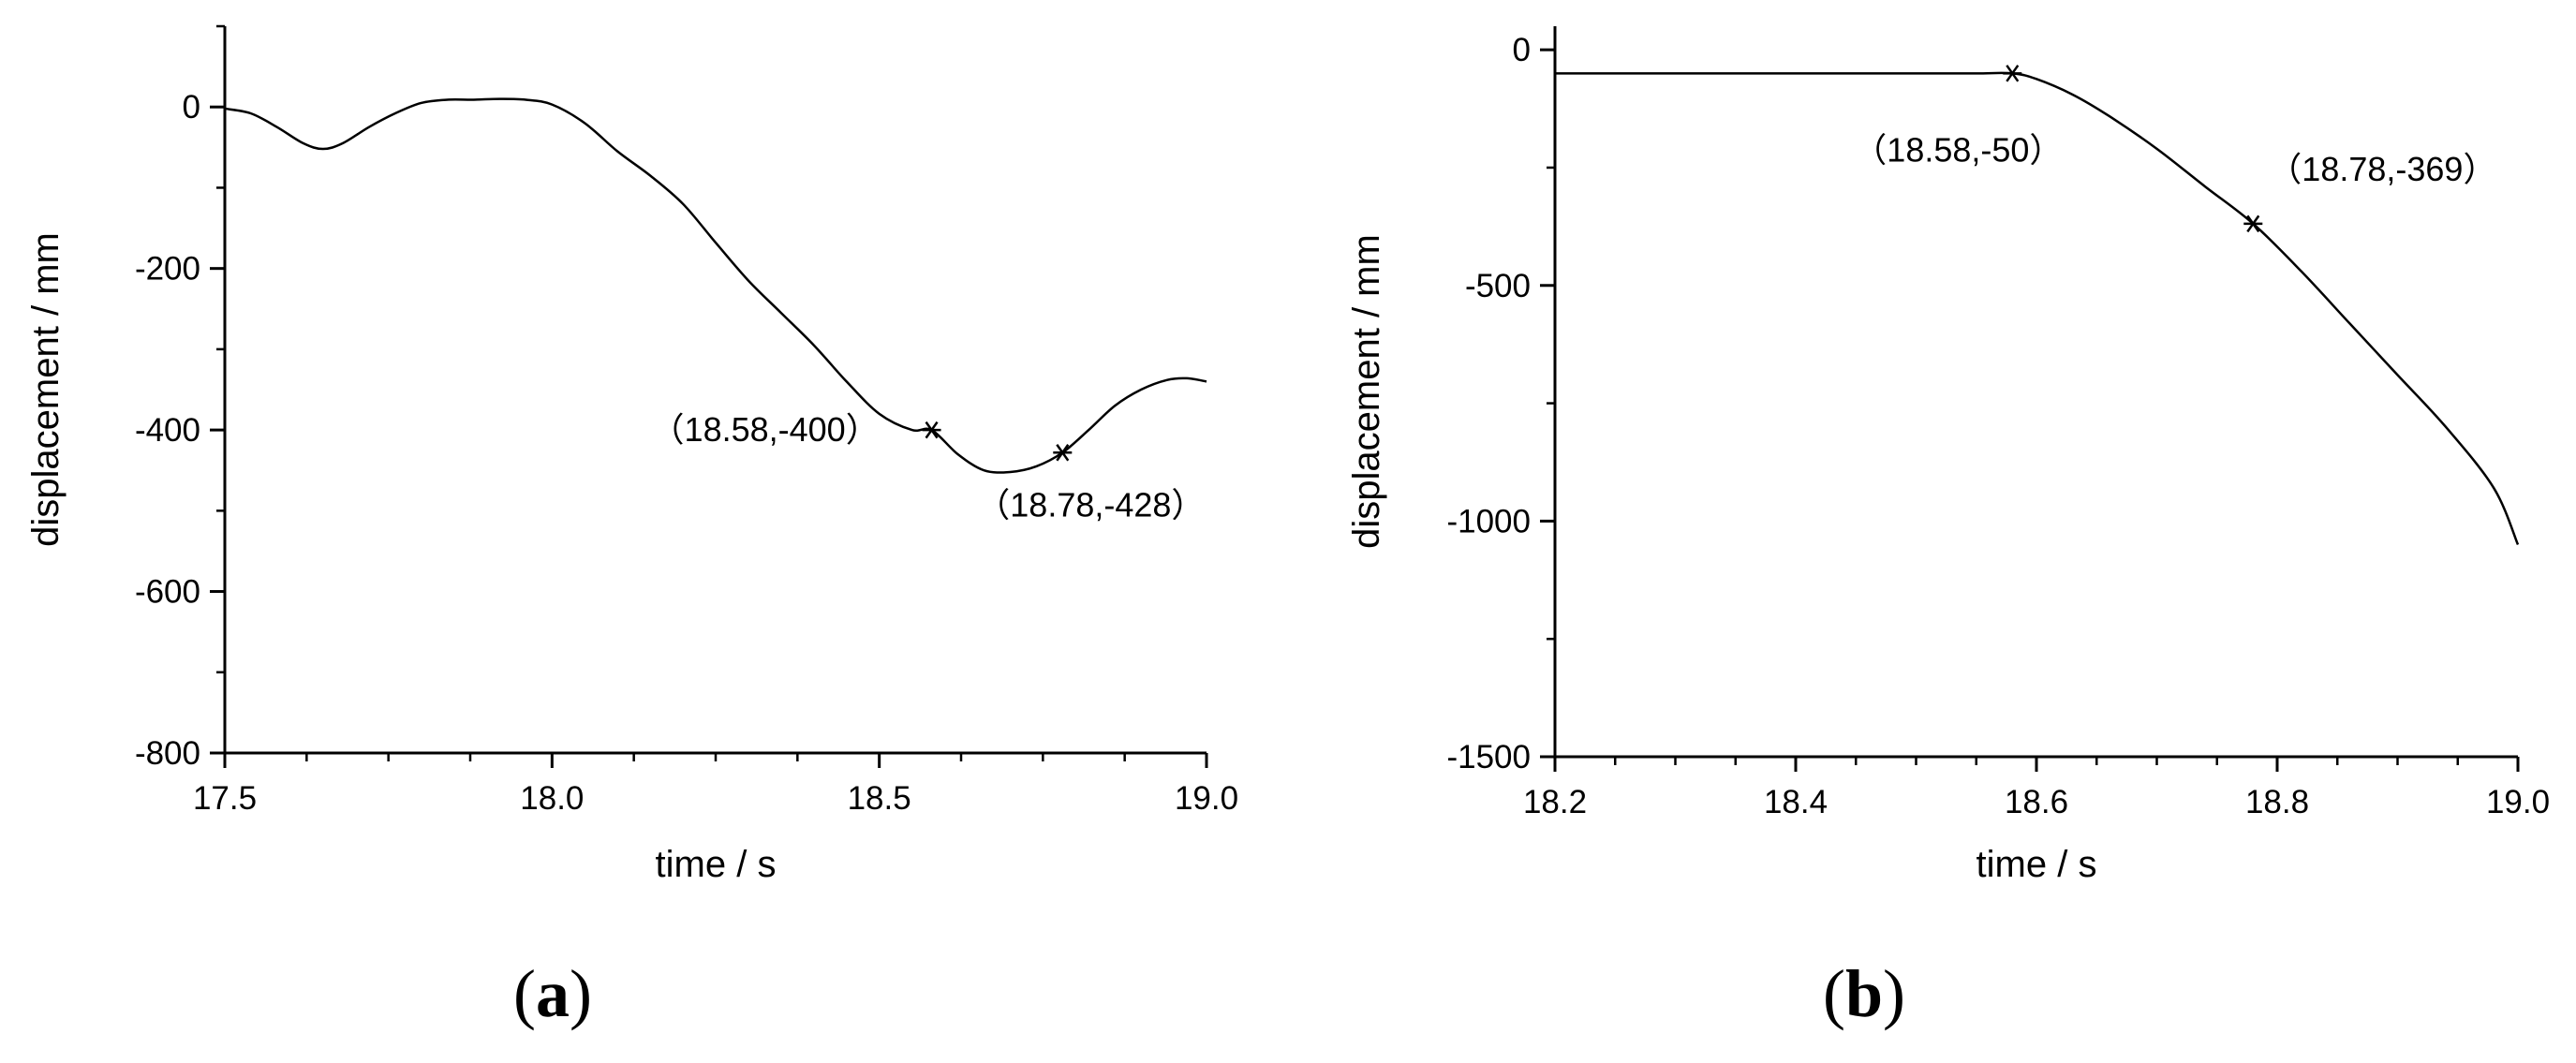 Image resolution: width=2576 pixels, height=1063 pixels. What do you see at coordinates (168, 592) in the screenshot?
I see `y-tick-label: -600` at bounding box center [168, 592].